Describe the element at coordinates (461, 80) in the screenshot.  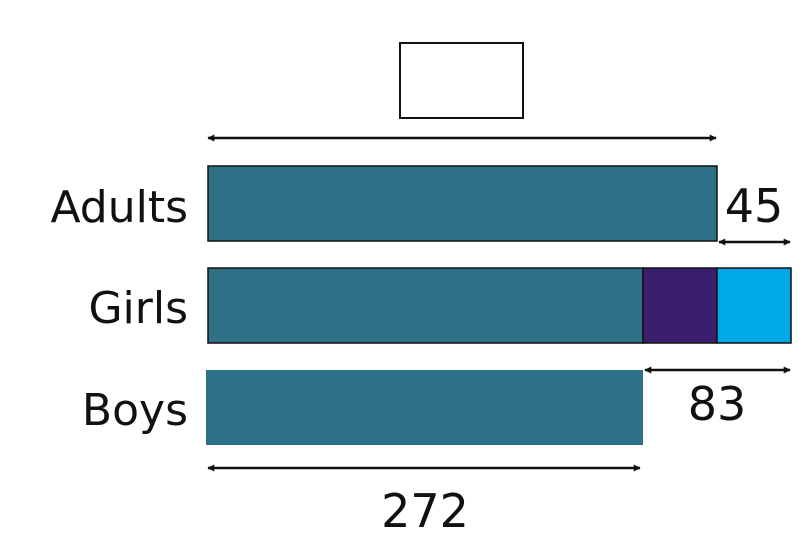
I see `answer-box` at that location.